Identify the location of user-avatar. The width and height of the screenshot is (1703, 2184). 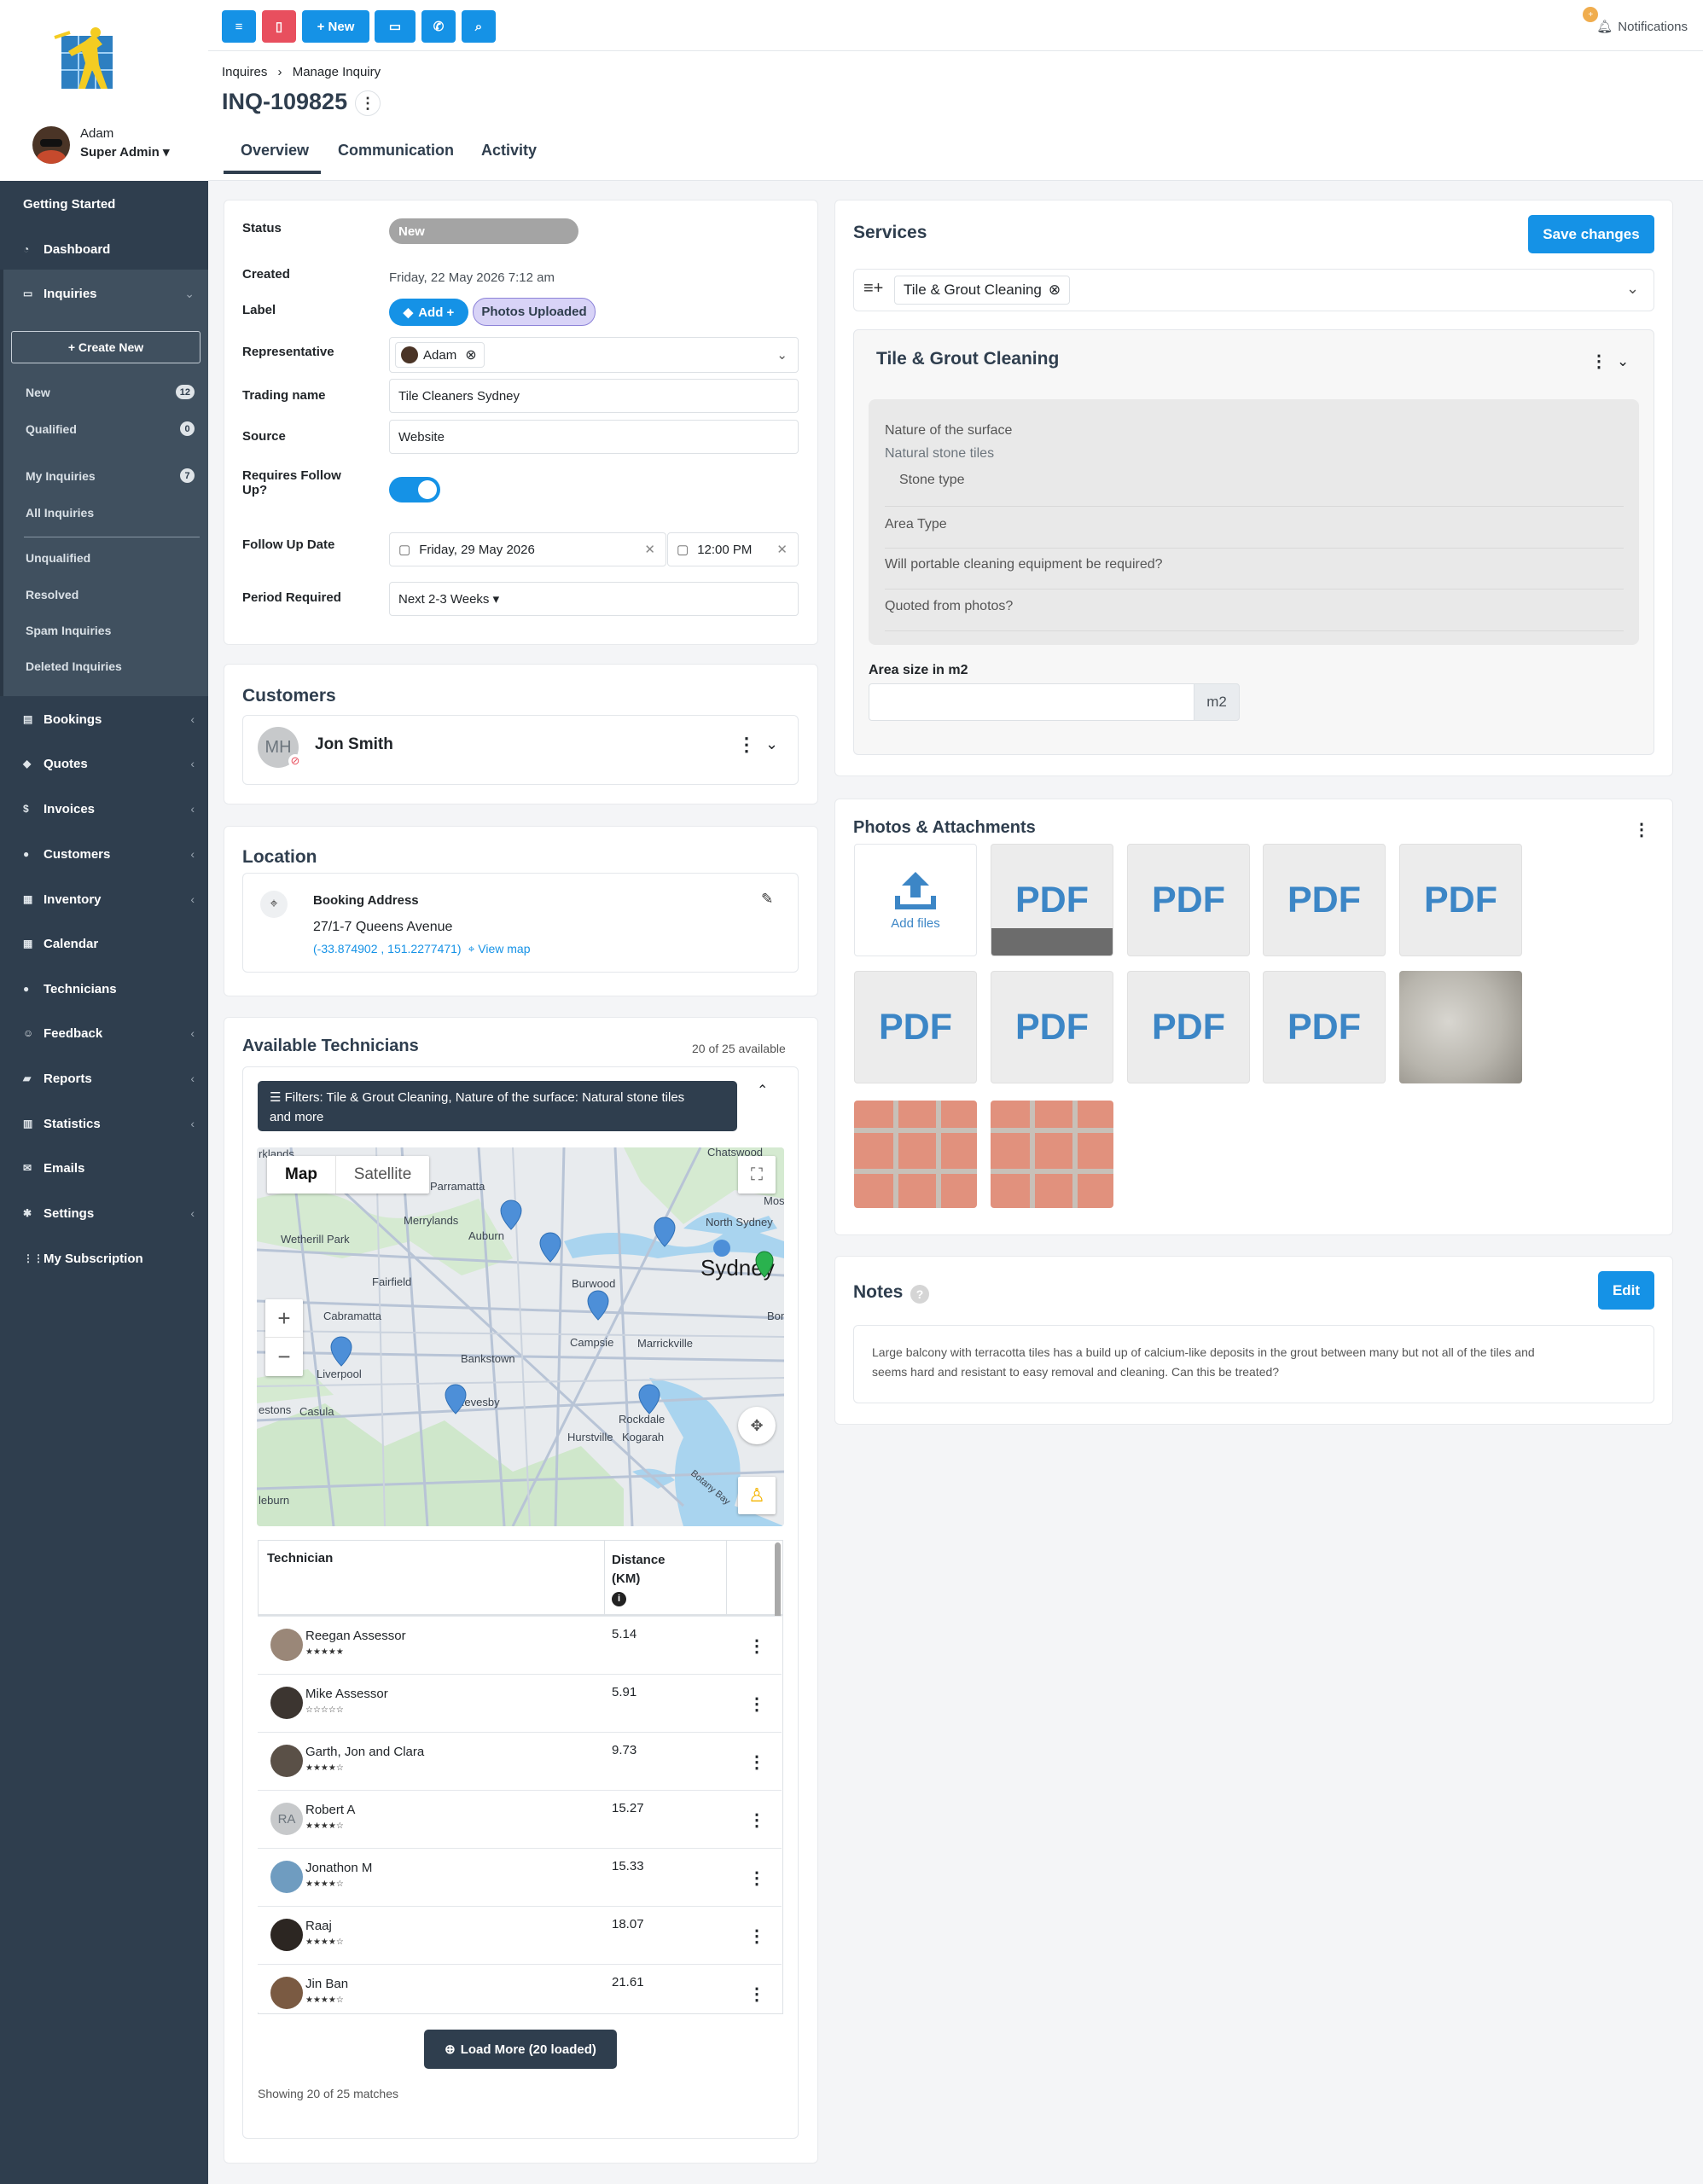
(51, 145).